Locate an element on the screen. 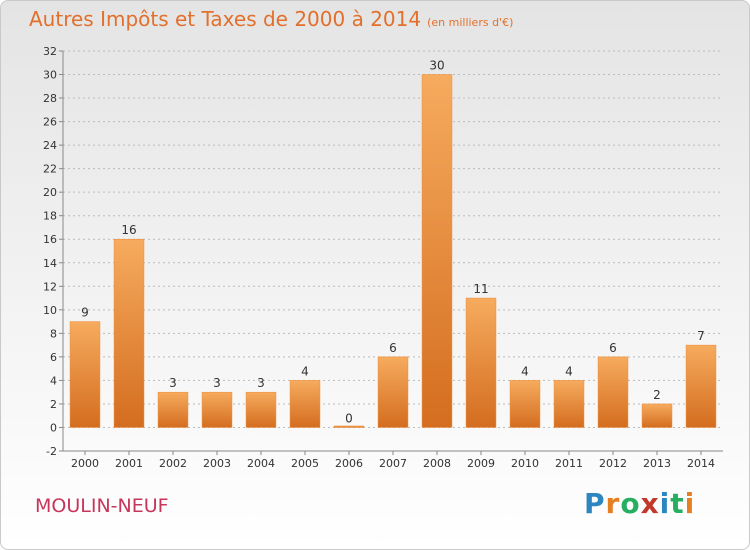 The width and height of the screenshot is (750, 550). x-tick-label: 2007 is located at coordinates (393, 463).